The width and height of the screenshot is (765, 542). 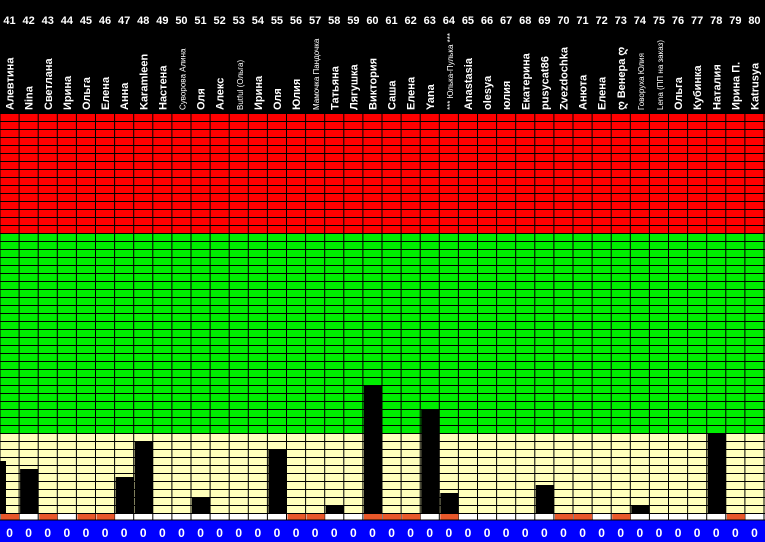 I want to click on participant-name: Лягушка, so click(x=354, y=86).